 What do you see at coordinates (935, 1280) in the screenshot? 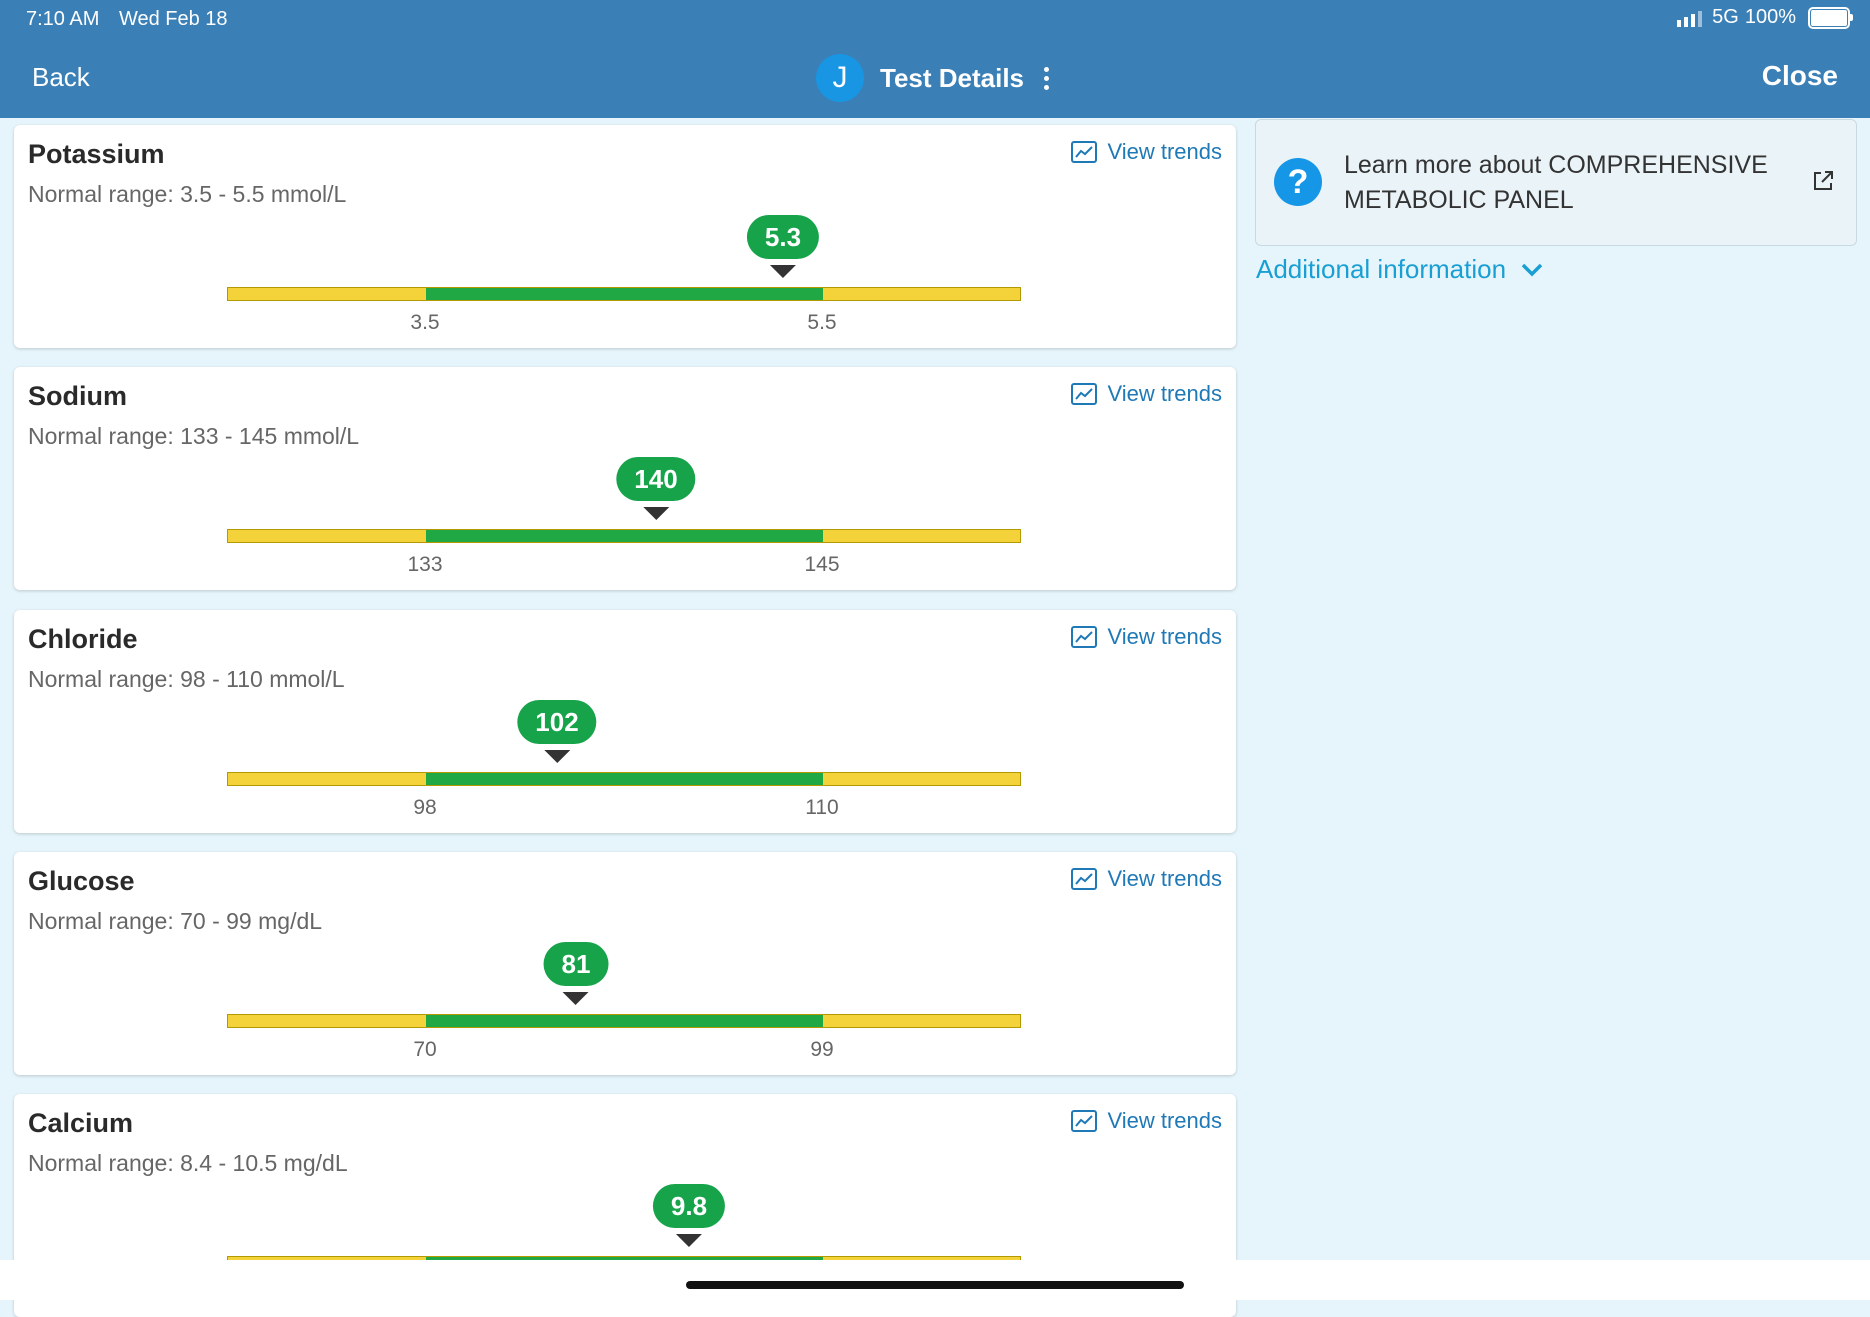
I see `bottom-safe-area` at bounding box center [935, 1280].